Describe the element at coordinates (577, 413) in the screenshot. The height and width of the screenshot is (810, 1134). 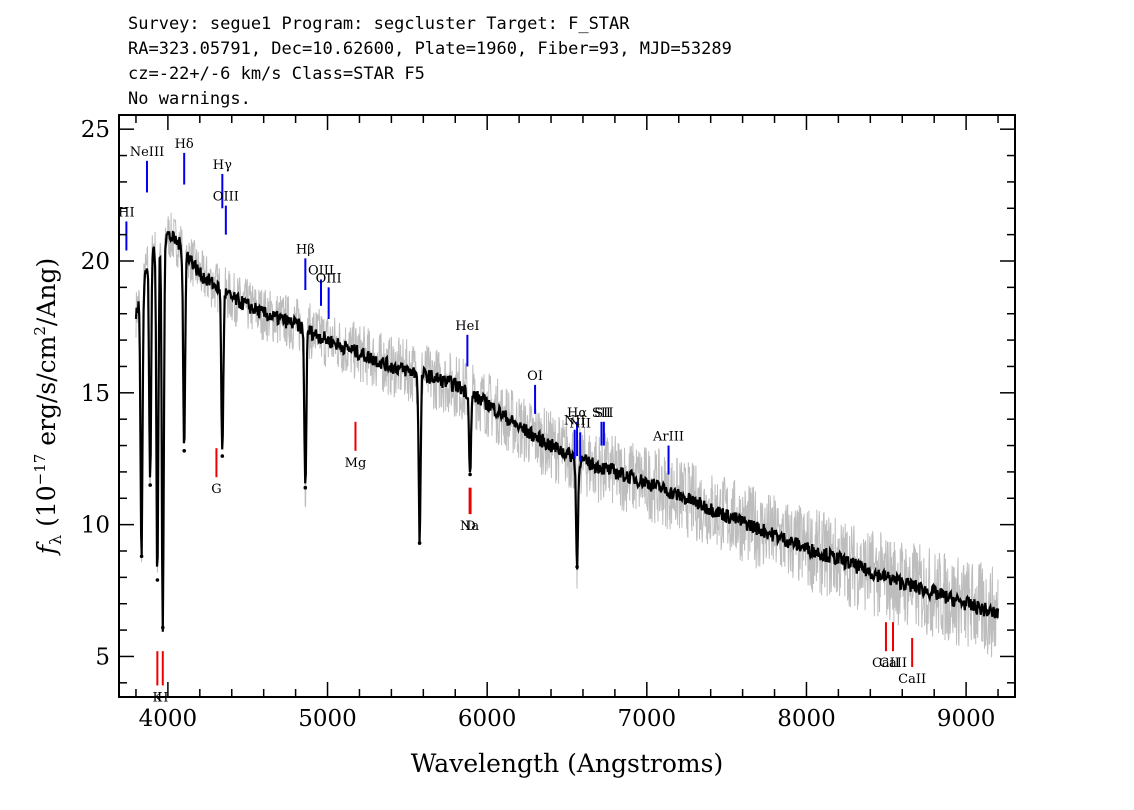
I see `emission-label: Hα` at that location.